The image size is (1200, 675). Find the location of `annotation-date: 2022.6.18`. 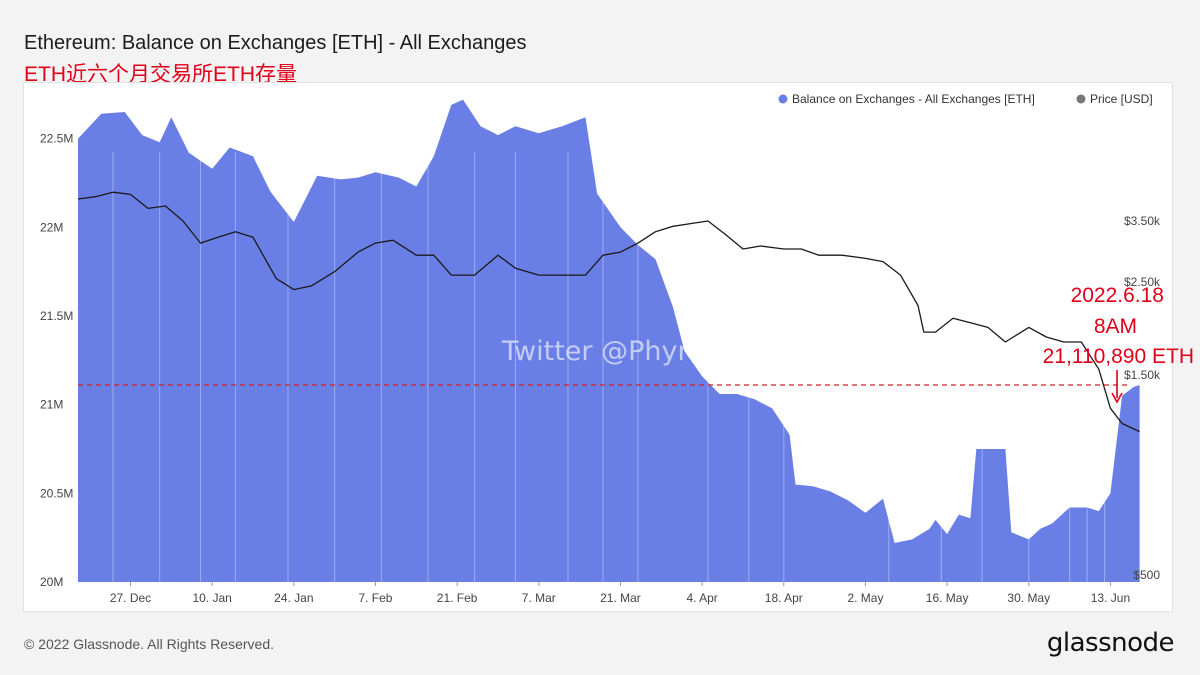

annotation-date: 2022.6.18 is located at coordinates (1117, 295).